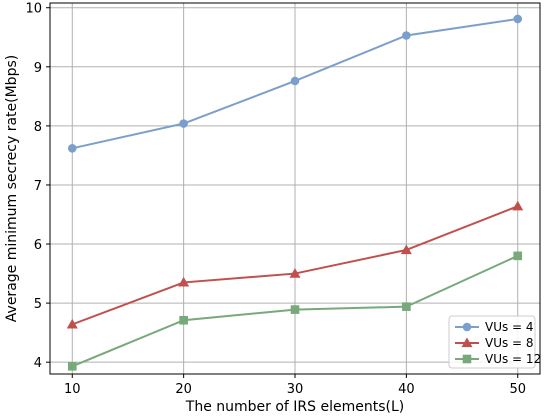  I want to click on y-tick-label: 5, so click(38, 304).